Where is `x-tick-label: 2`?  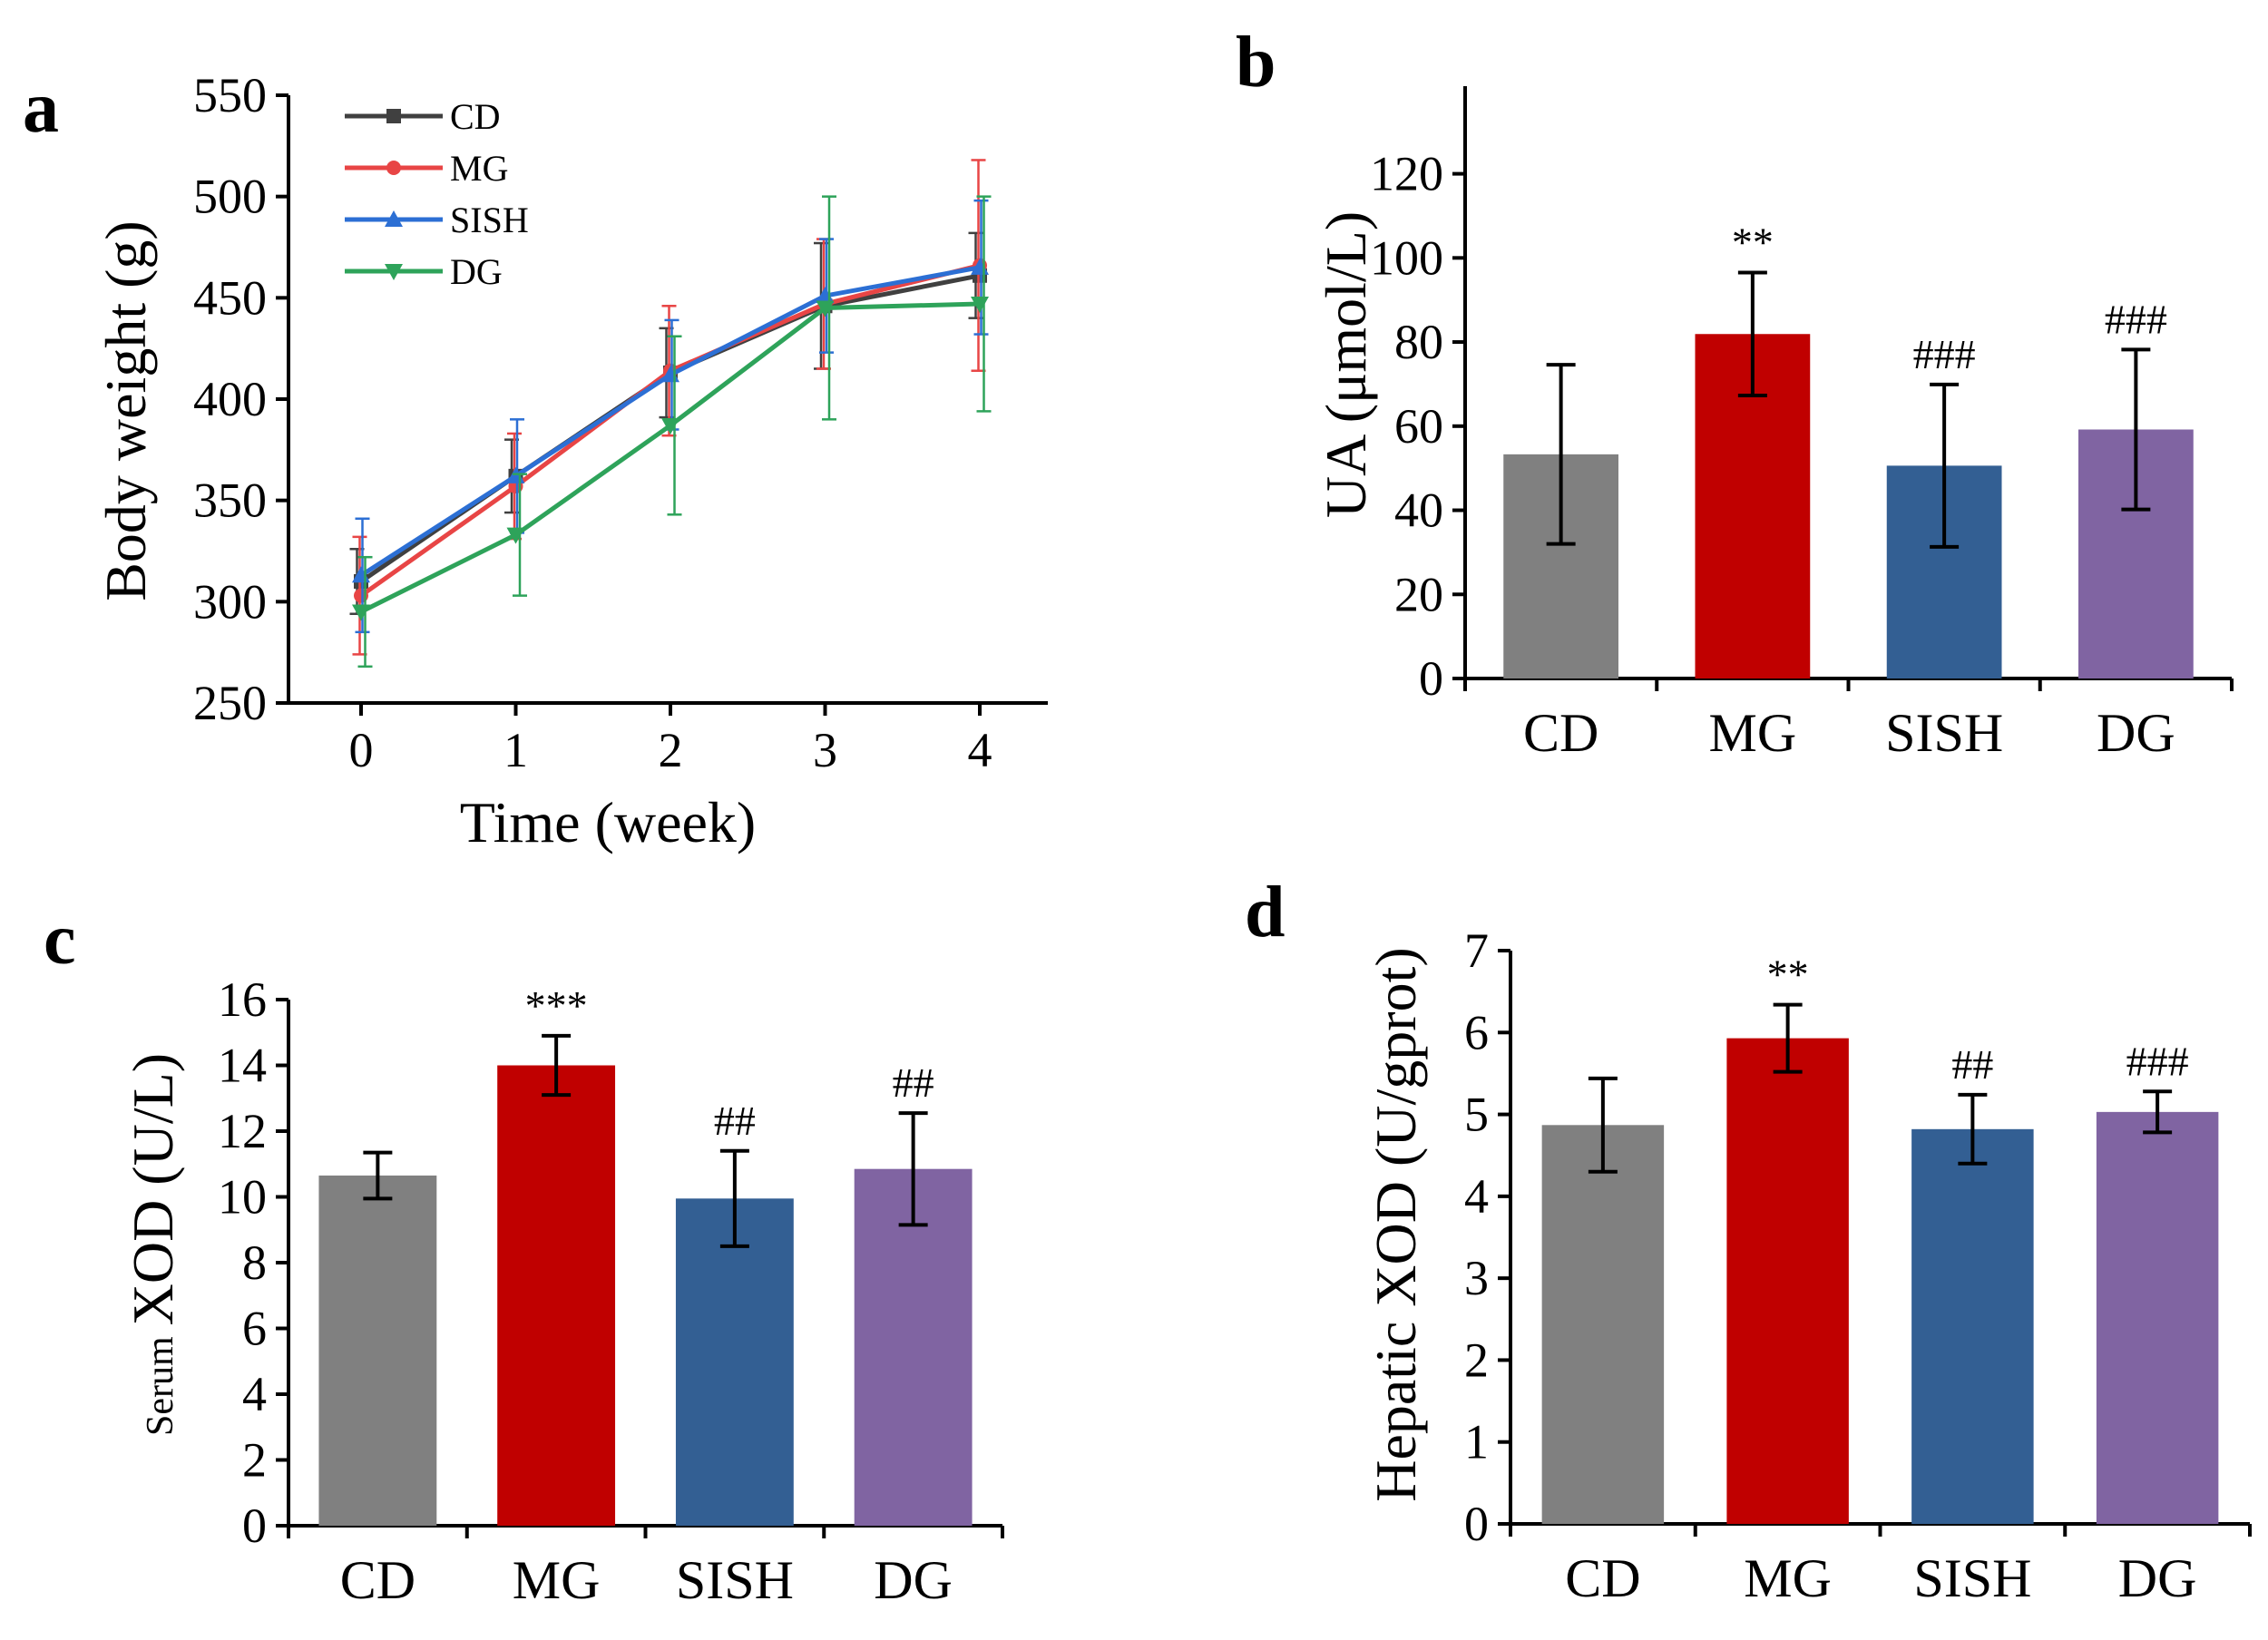
x-tick-label: 2 is located at coordinates (671, 750).